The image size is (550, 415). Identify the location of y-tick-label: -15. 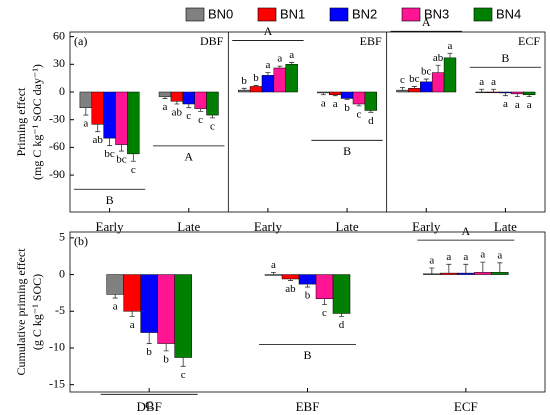
(57, 383).